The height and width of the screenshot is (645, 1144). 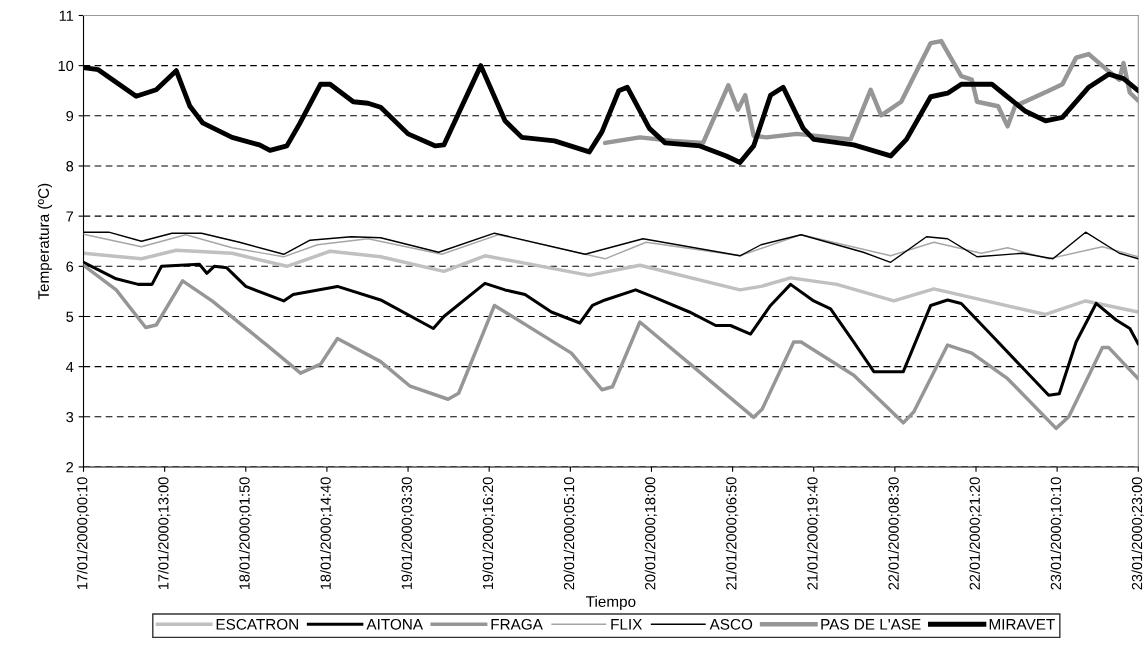 What do you see at coordinates (70, 366) in the screenshot?
I see `y-tick-label: 4` at bounding box center [70, 366].